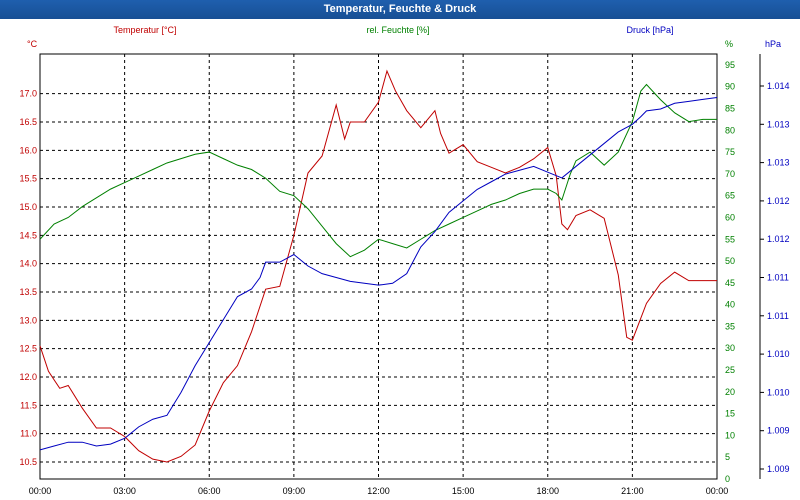 This screenshot has width=800, height=500. Describe the element at coordinates (730, 152) in the screenshot. I see `humidity-tick: 75` at that location.